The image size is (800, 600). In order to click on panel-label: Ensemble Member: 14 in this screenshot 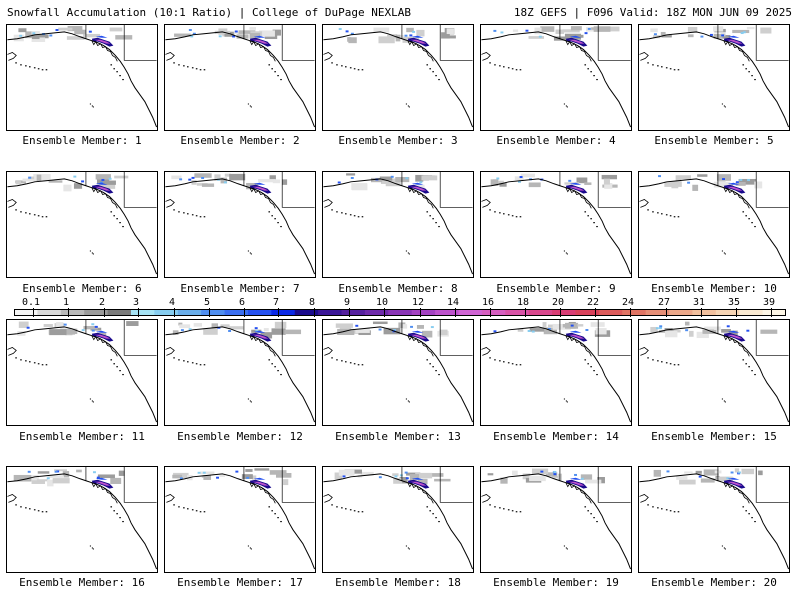, I will do `click(556, 436)`.